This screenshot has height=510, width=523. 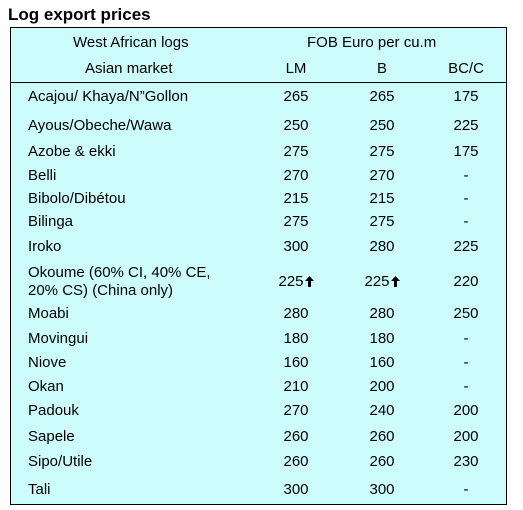 I want to click on row-lm: 160, so click(x=296, y=362).